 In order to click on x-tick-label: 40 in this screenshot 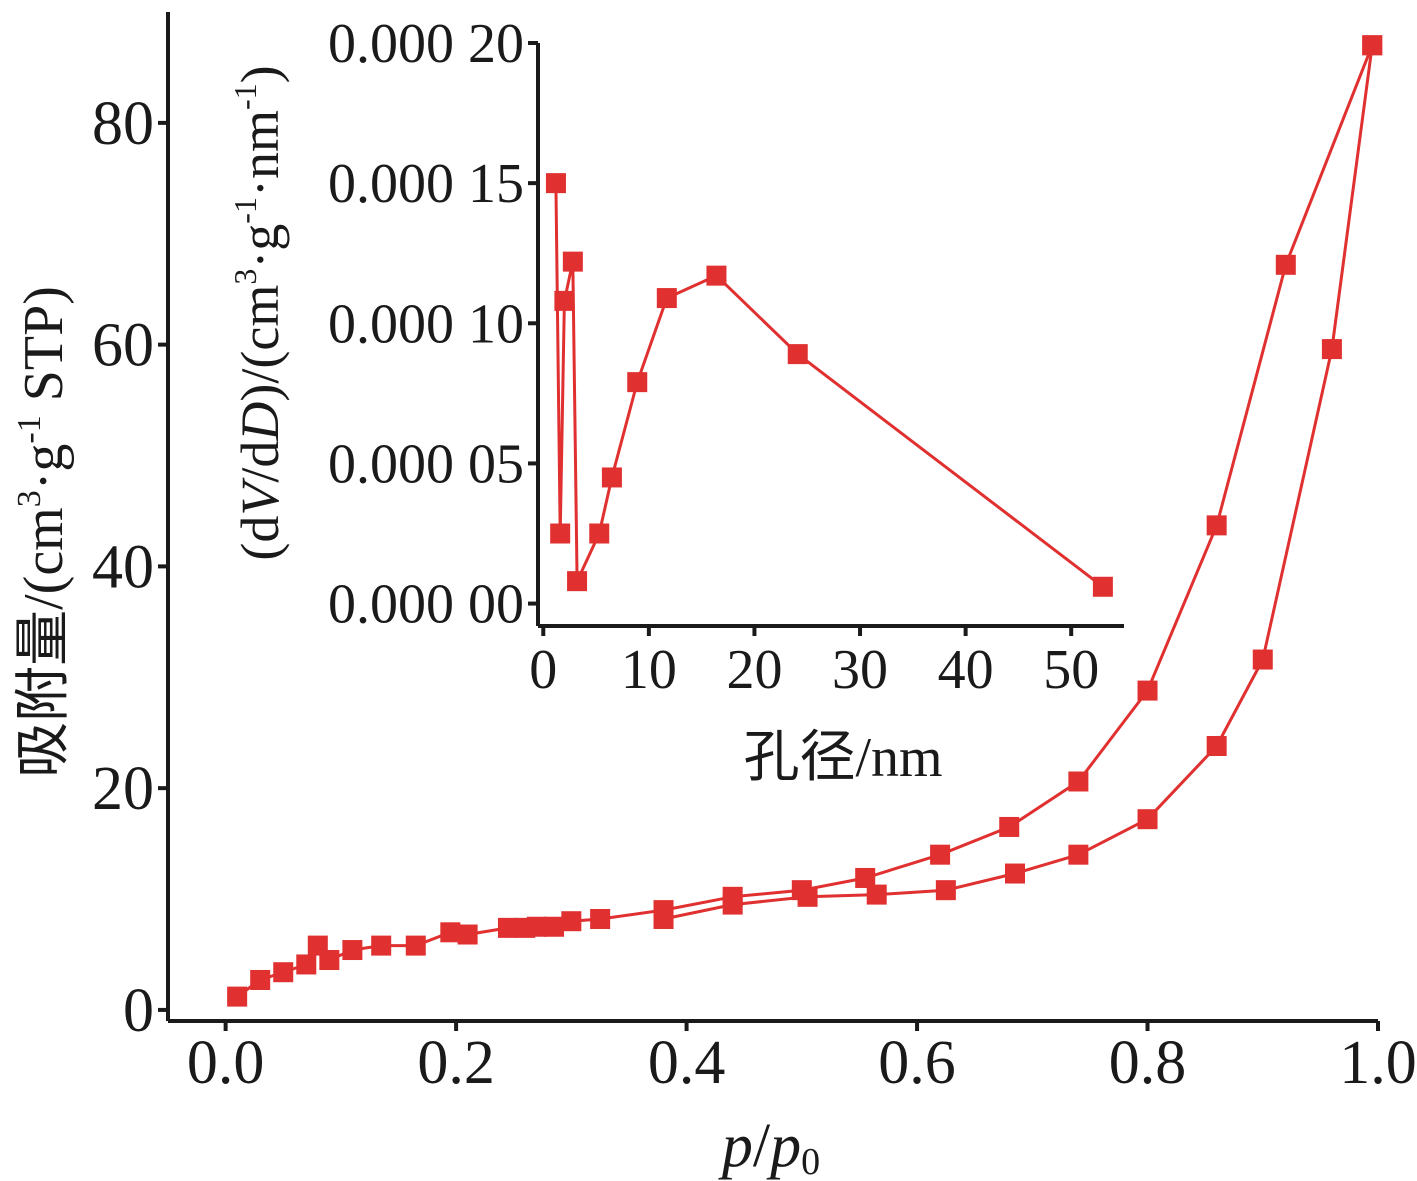, I will do `click(966, 670)`.